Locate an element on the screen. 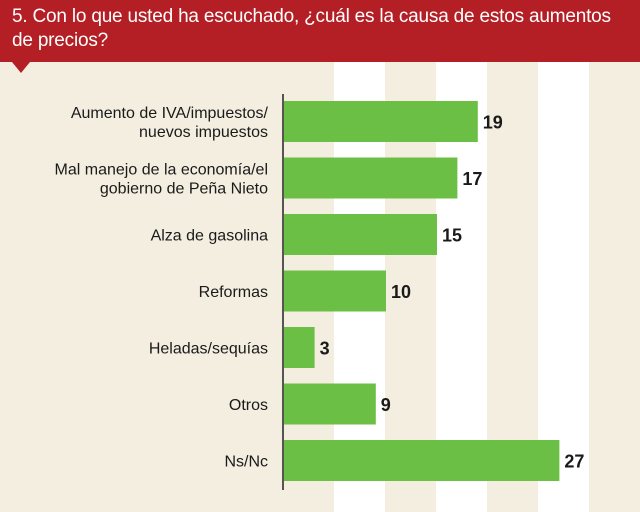 Image resolution: width=640 pixels, height=512 pixels. category-label: Ns/Nc is located at coordinates (246, 462).